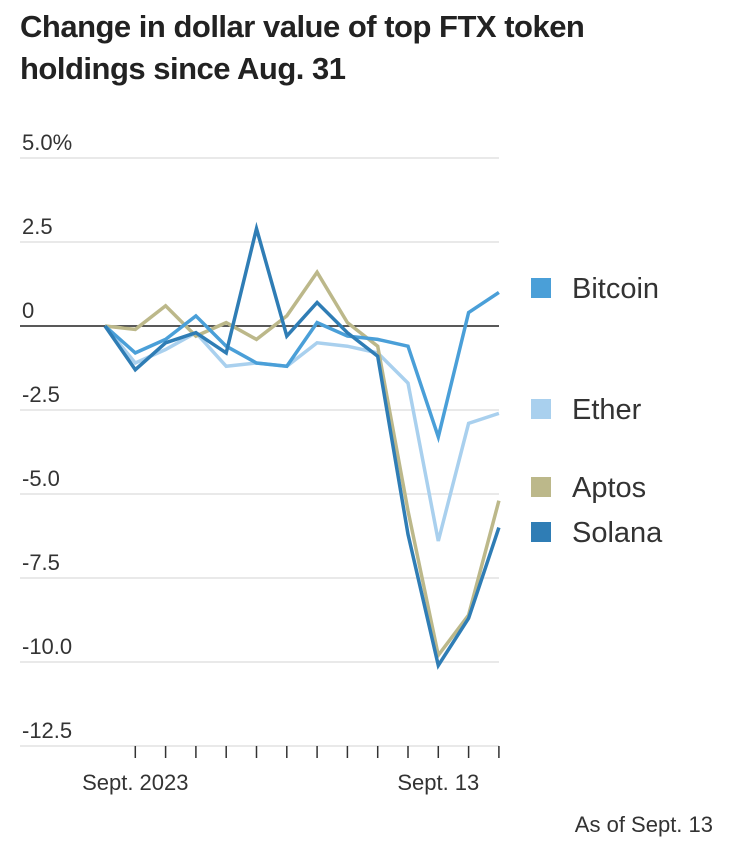 Image resolution: width=737 pixels, height=850 pixels. What do you see at coordinates (28, 310) in the screenshot?
I see `y-tick-label: 0` at bounding box center [28, 310].